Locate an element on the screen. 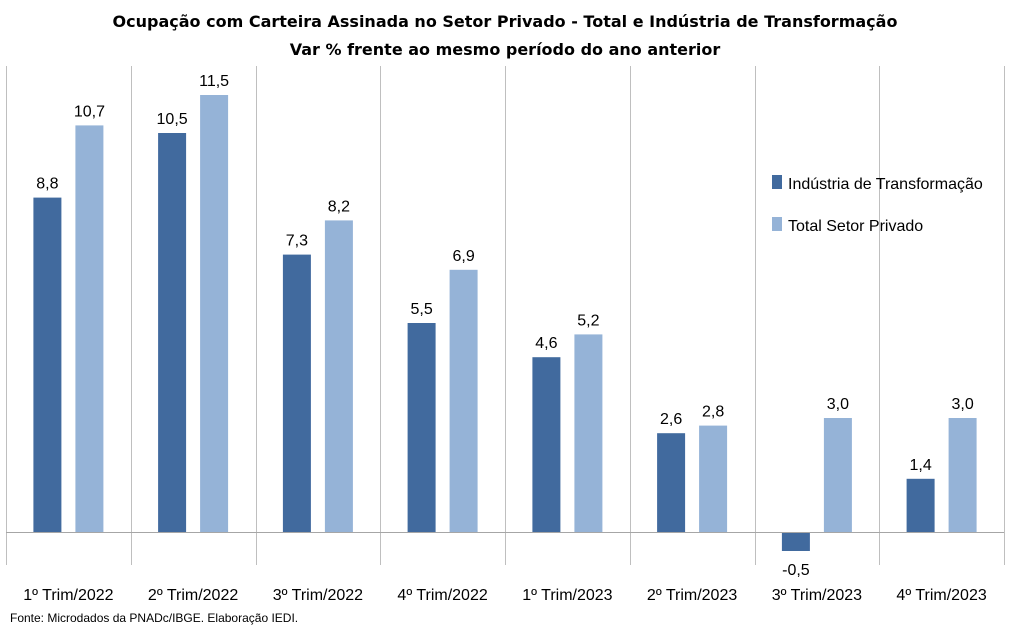 The width and height of the screenshot is (1011, 630). data-label-total-1: 11,5 is located at coordinates (214, 81).